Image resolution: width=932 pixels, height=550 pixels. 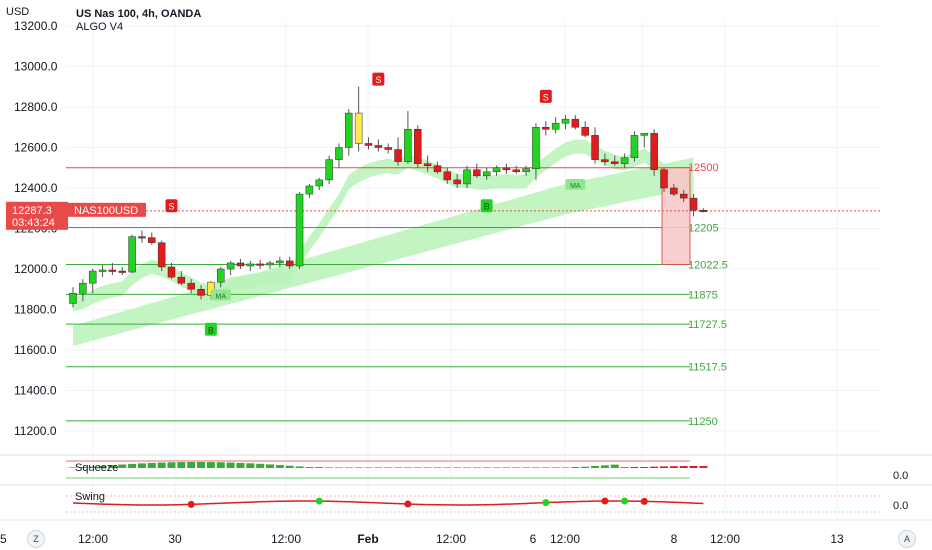 I want to click on x-tick-label: Feb, so click(x=367, y=539).